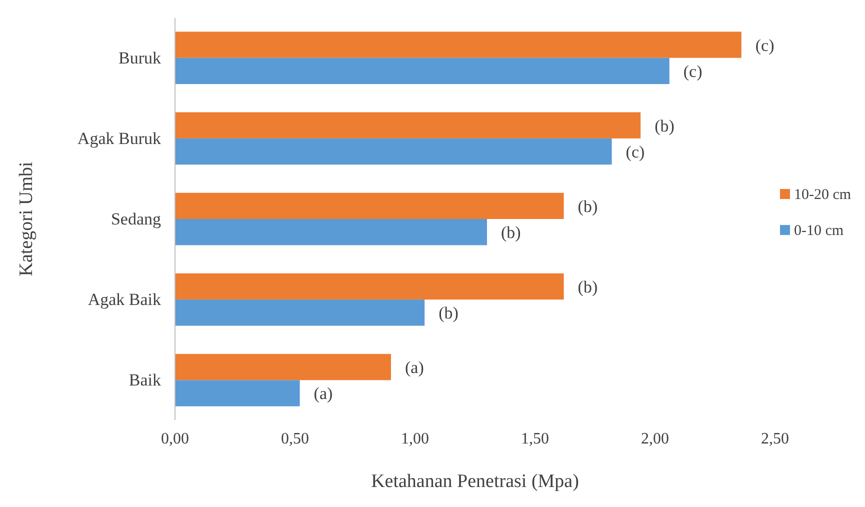 The image size is (865, 507). I want to click on y-tick-label: Agak Buruk, so click(119, 138).